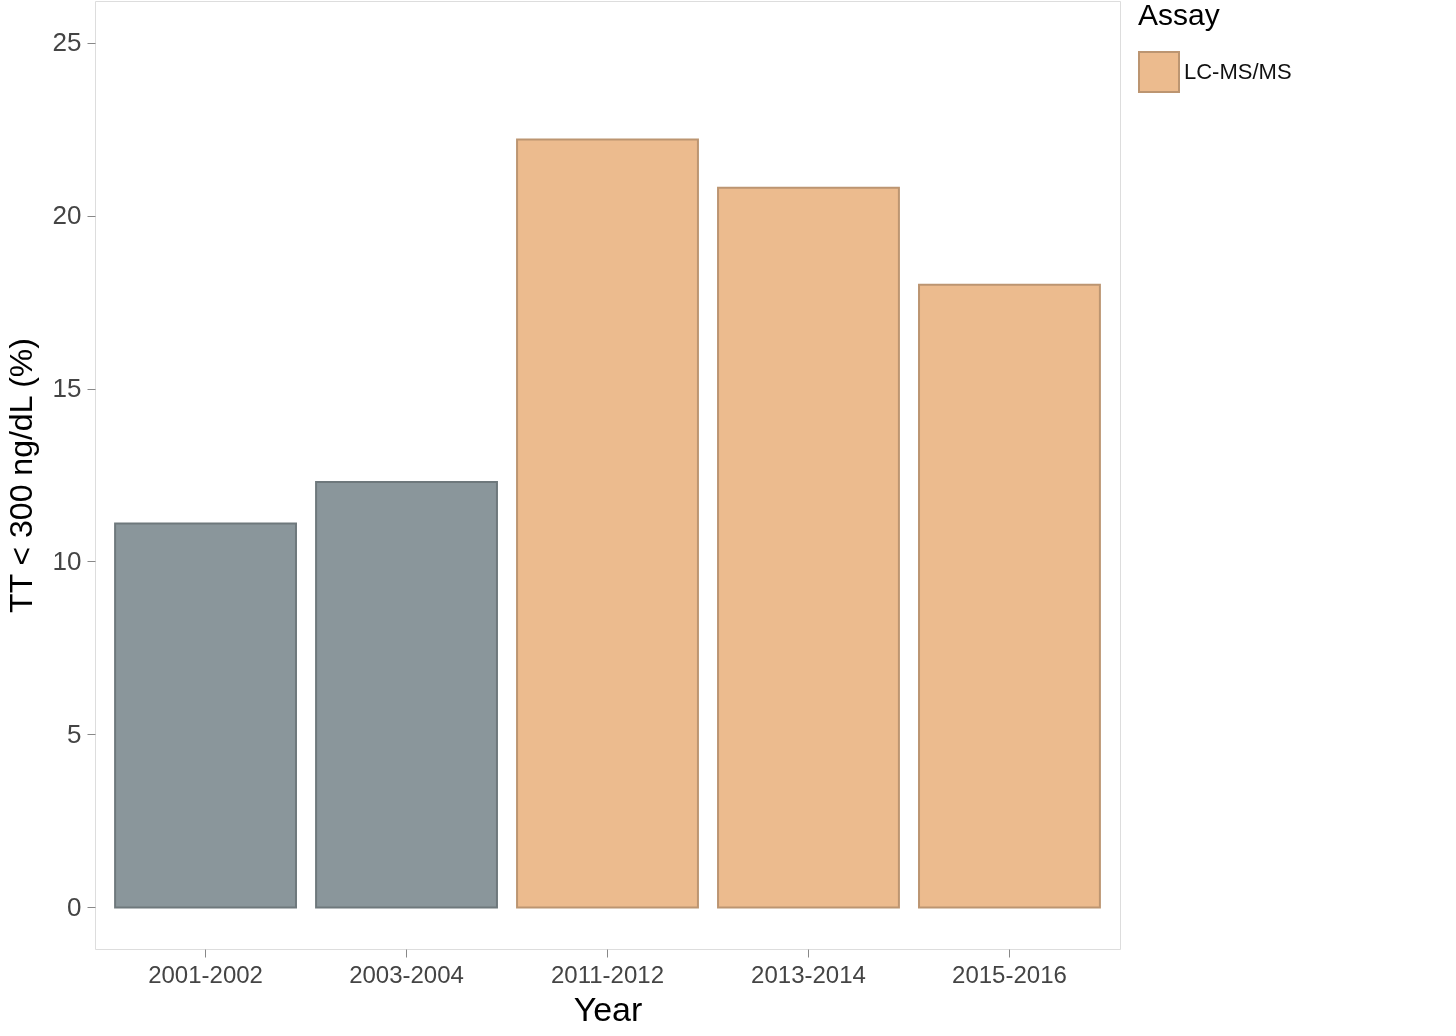 The width and height of the screenshot is (1456, 1036). I want to click on y-tick-label: 5, so click(74, 733).